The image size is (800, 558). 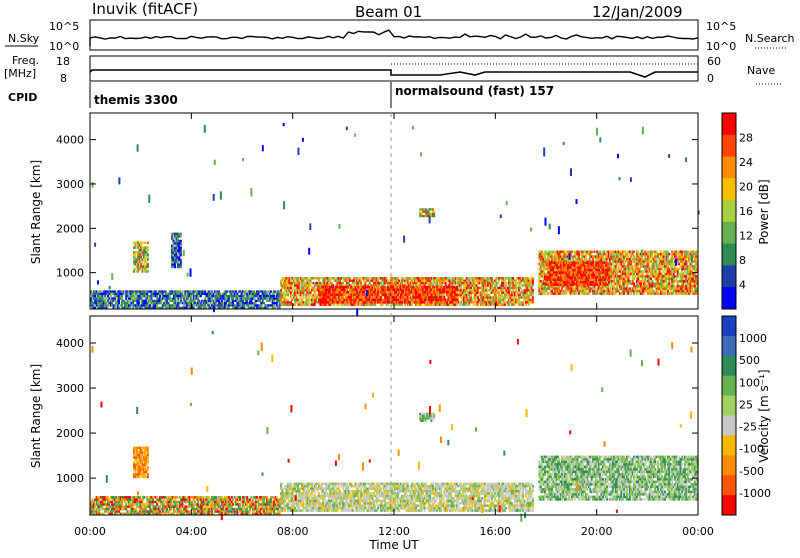 What do you see at coordinates (637, 12) in the screenshot?
I see `date-title: 12/Jan/2009` at bounding box center [637, 12].